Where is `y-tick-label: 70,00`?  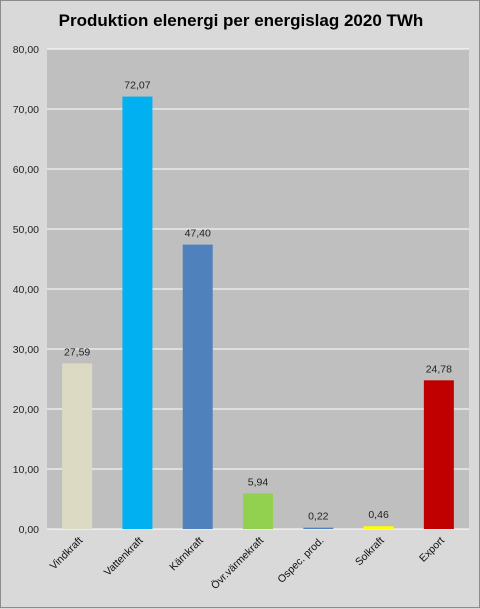 y-tick-label: 70,00 is located at coordinates (26, 110).